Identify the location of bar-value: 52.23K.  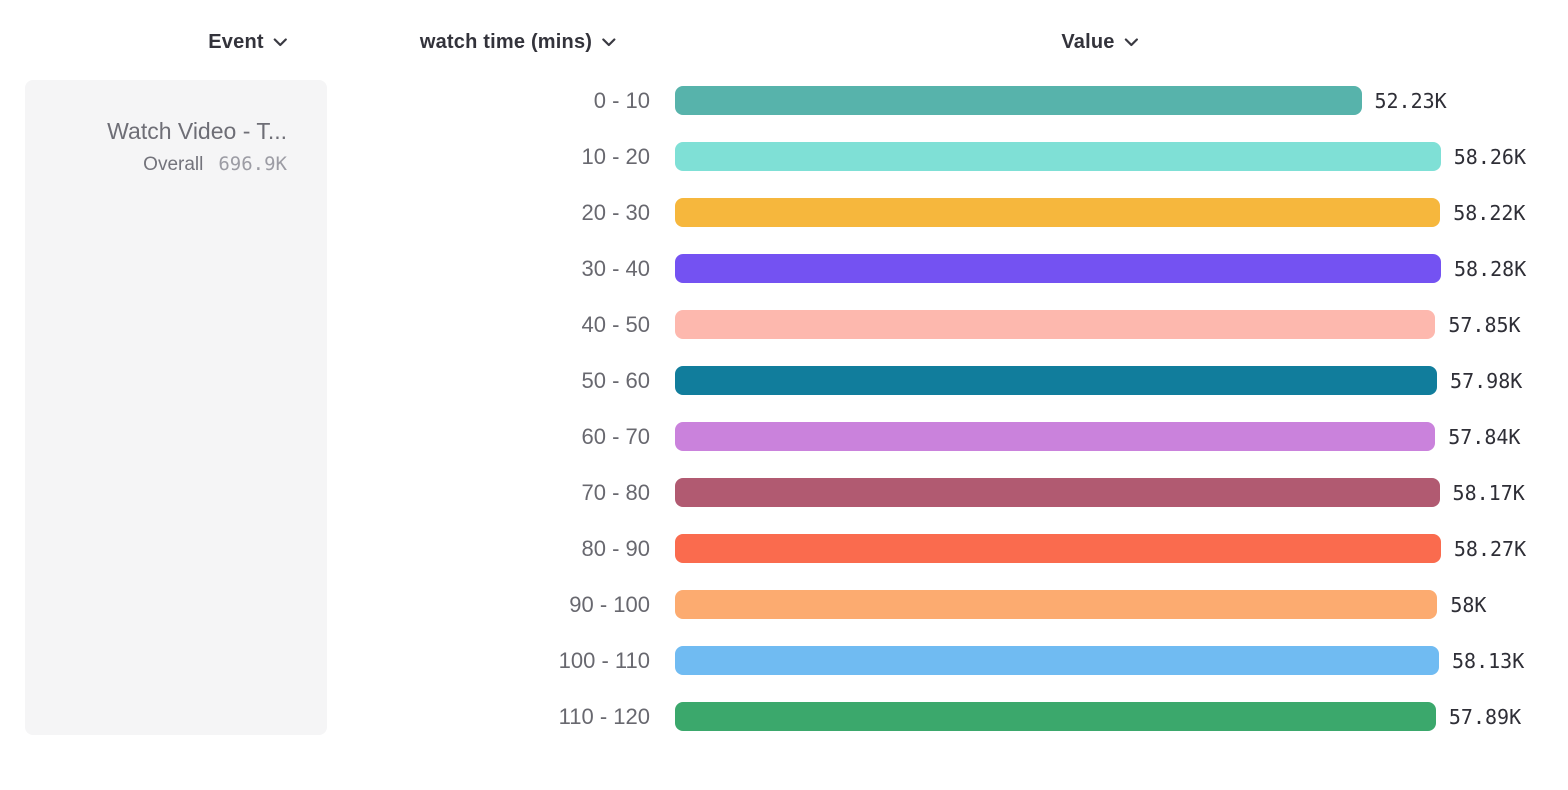
(1410, 101).